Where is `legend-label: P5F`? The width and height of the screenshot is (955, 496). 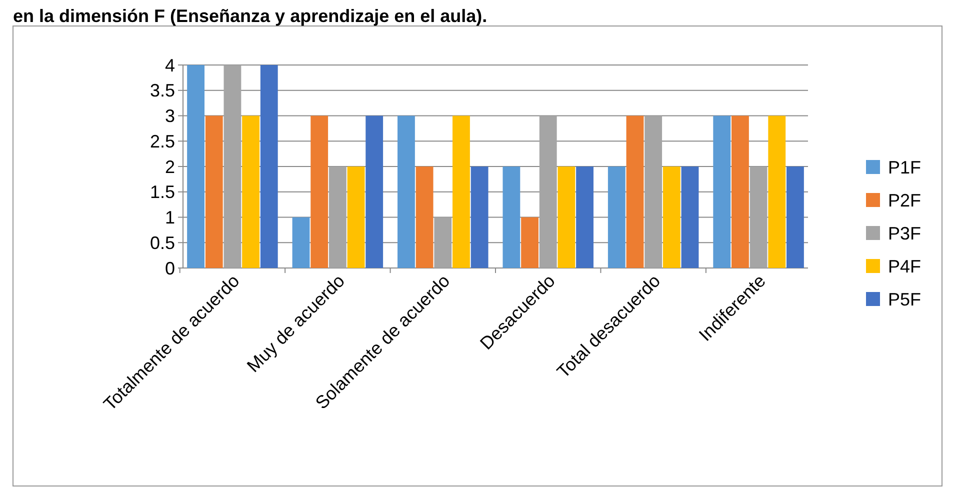 legend-label: P5F is located at coordinates (905, 299).